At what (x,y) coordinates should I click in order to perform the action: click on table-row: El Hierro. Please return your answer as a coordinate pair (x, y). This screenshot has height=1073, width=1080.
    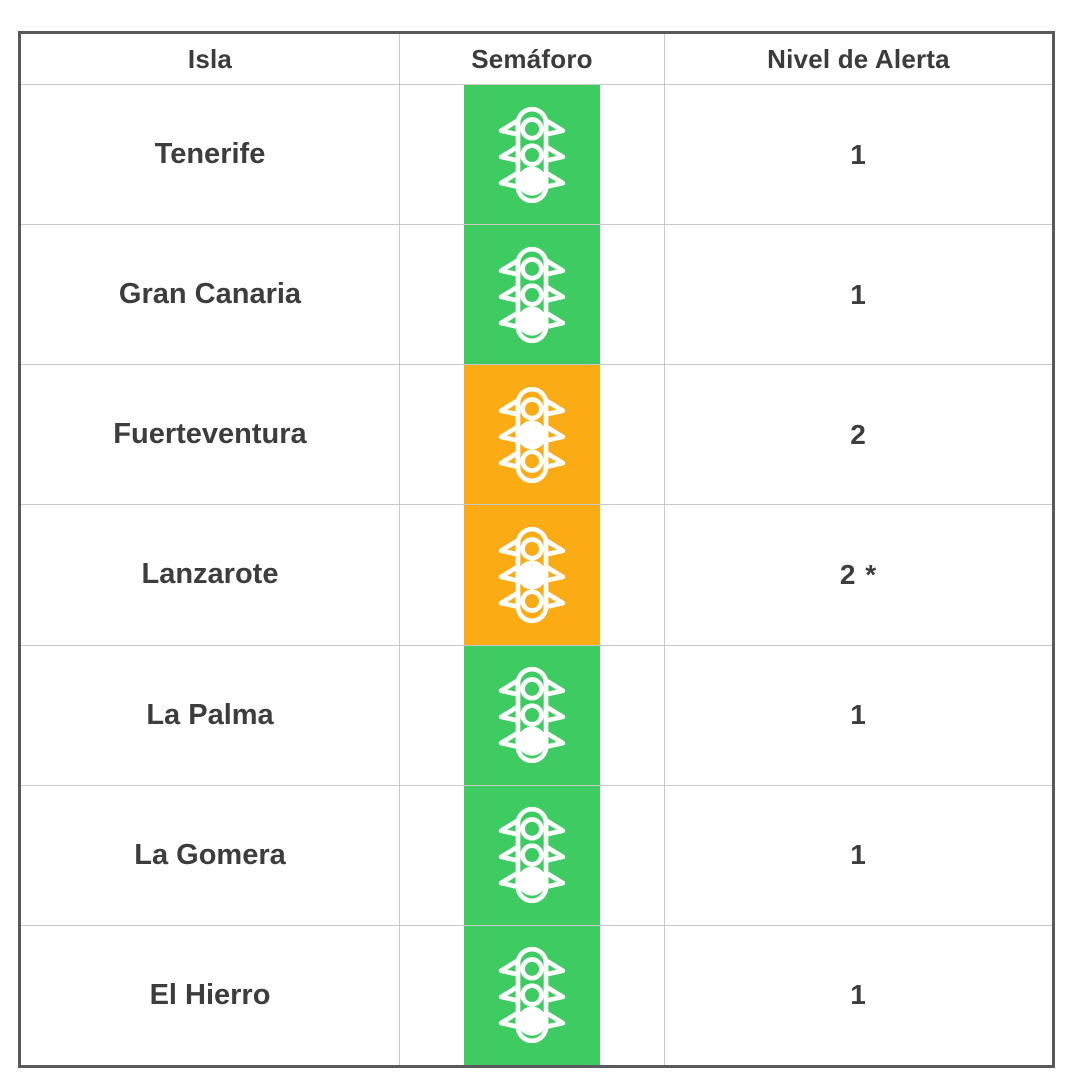
    Looking at the image, I should click on (536, 994).